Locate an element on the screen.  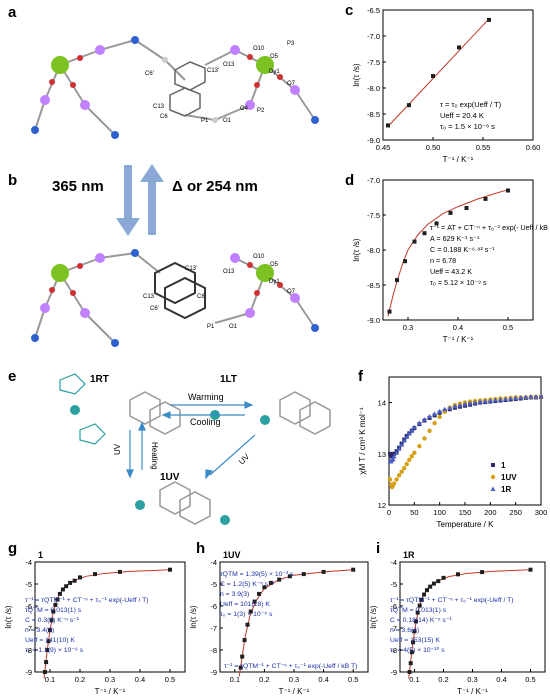
fit-annotation: n = 3.9(3) is located at coordinates (234, 594).